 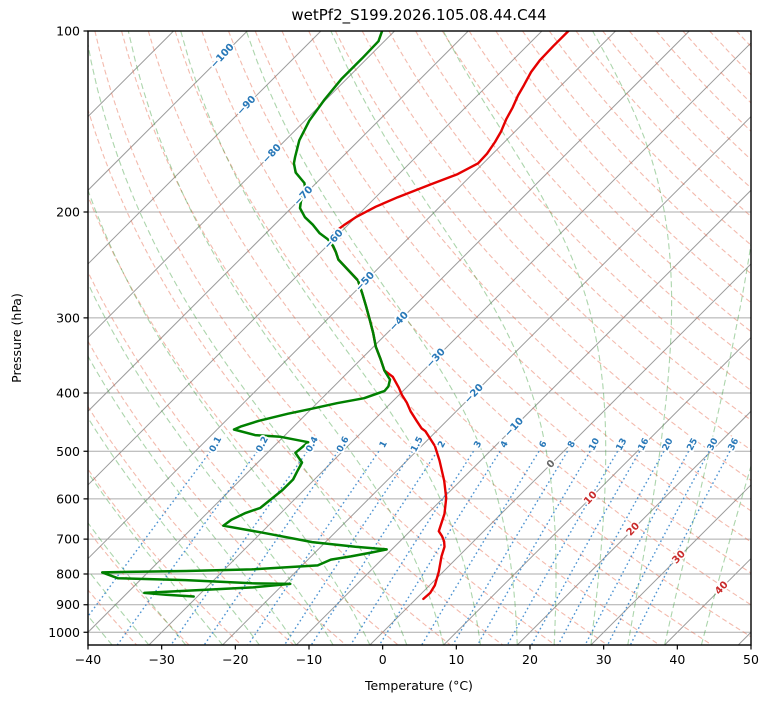 What do you see at coordinates (64, 632) in the screenshot?
I see `y-tick-label: 1000` at bounding box center [64, 632].